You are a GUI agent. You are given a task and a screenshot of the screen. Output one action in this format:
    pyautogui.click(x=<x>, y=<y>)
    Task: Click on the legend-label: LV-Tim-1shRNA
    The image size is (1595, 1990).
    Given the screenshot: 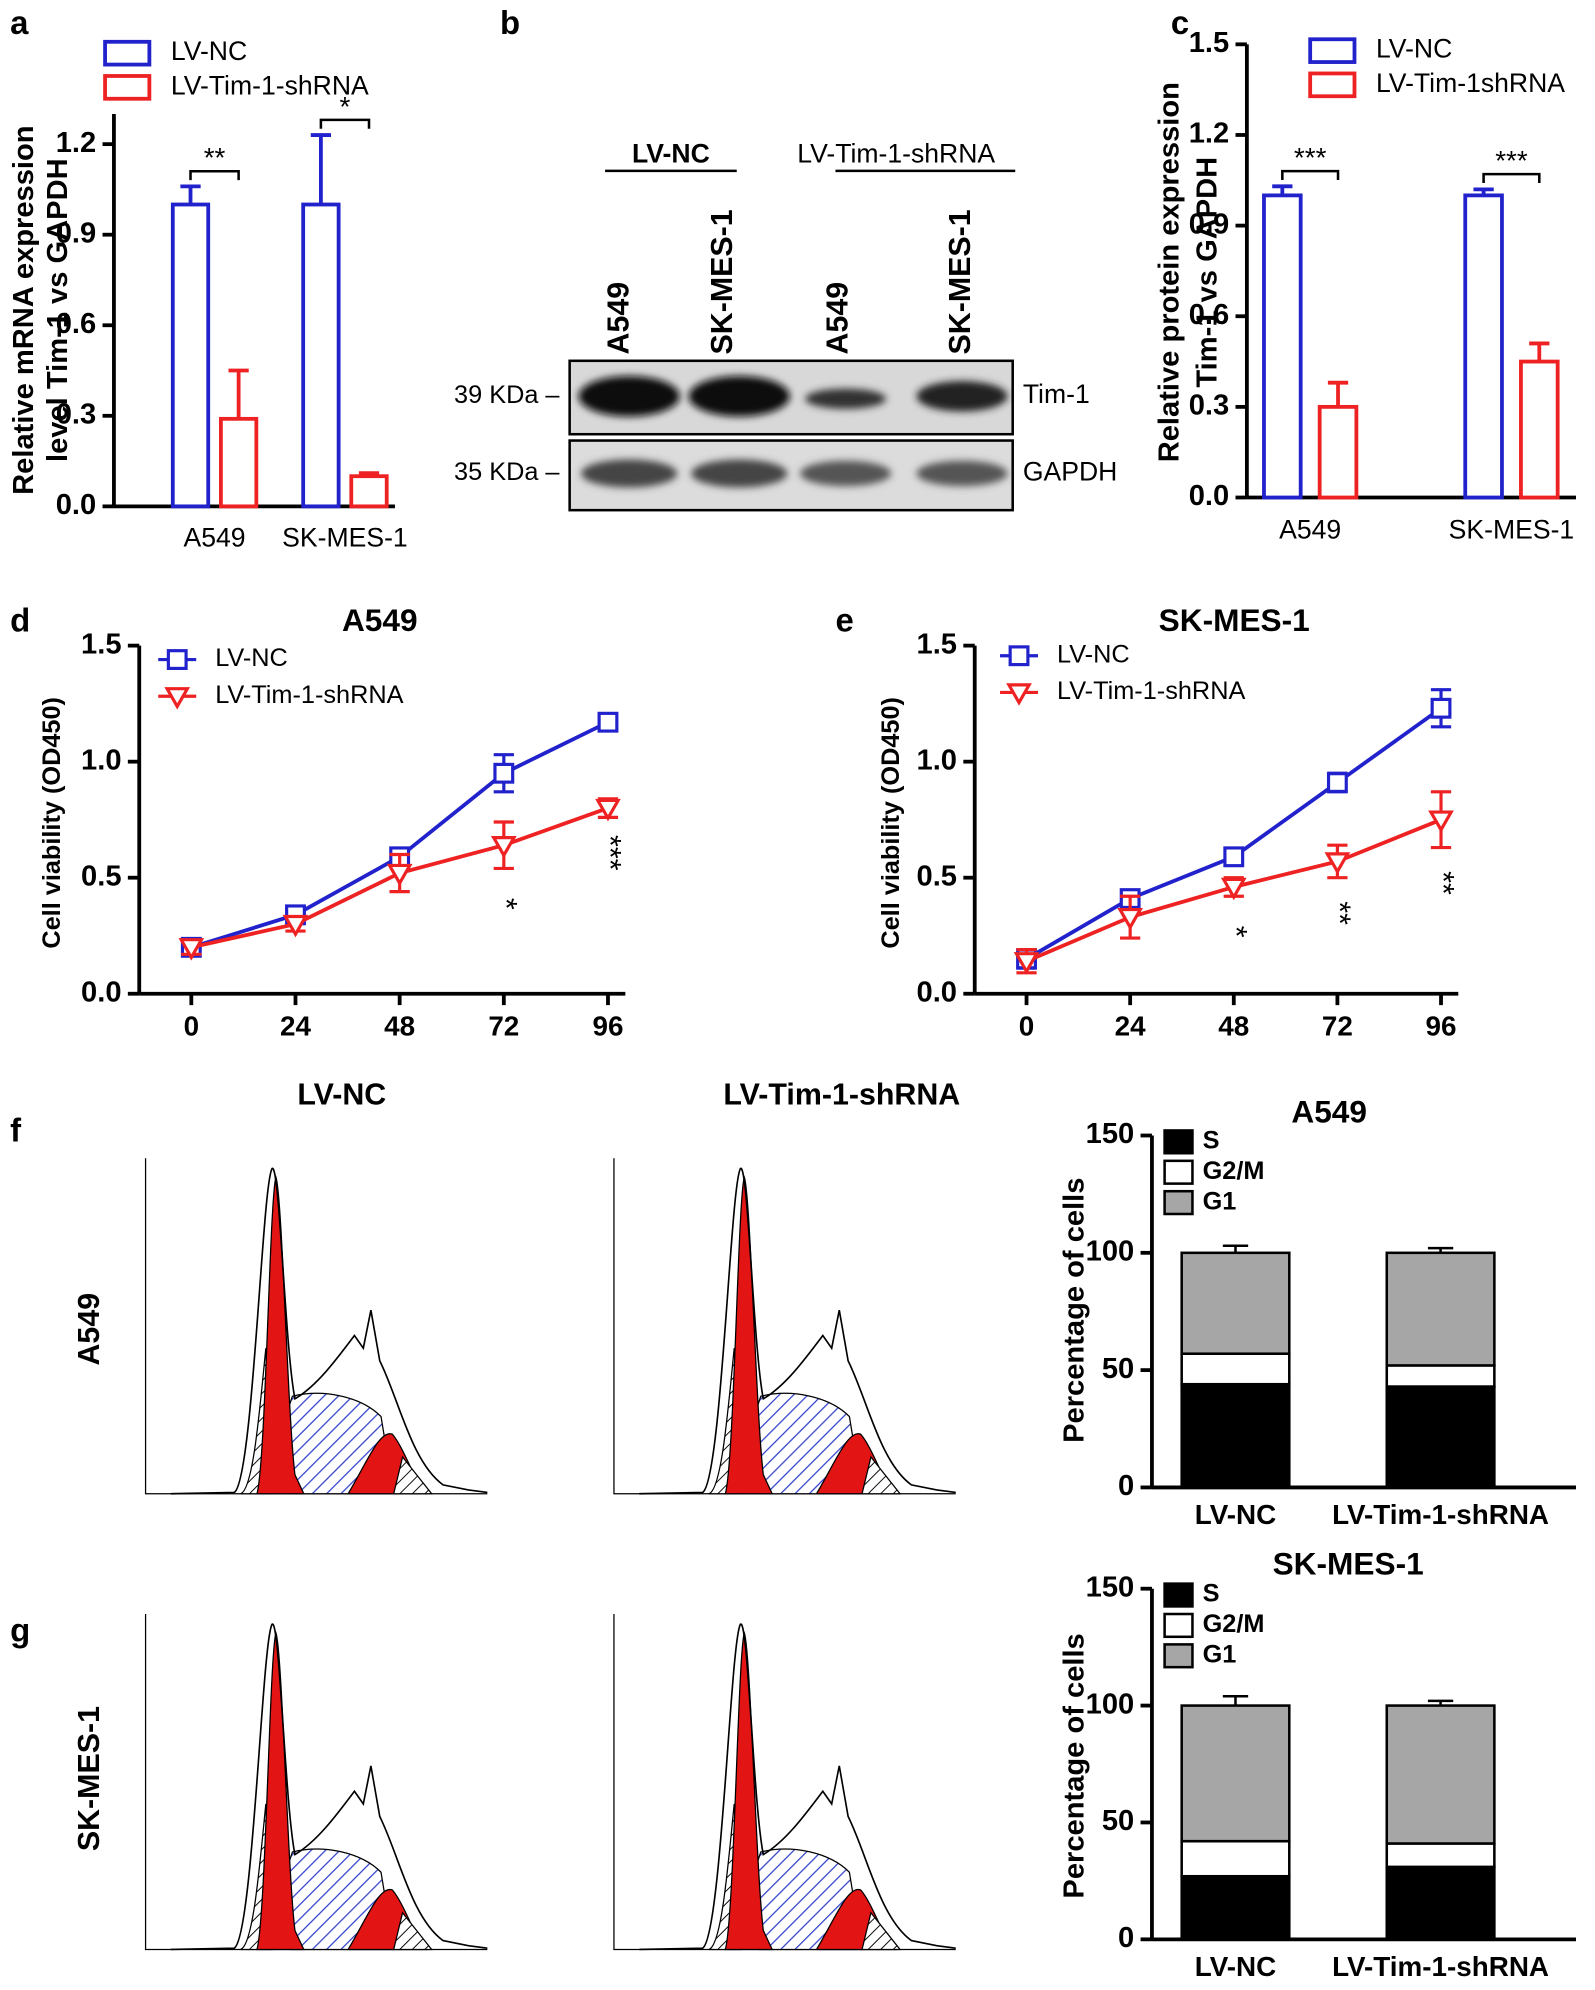 What is the action you would take?
    pyautogui.click(x=1470, y=83)
    